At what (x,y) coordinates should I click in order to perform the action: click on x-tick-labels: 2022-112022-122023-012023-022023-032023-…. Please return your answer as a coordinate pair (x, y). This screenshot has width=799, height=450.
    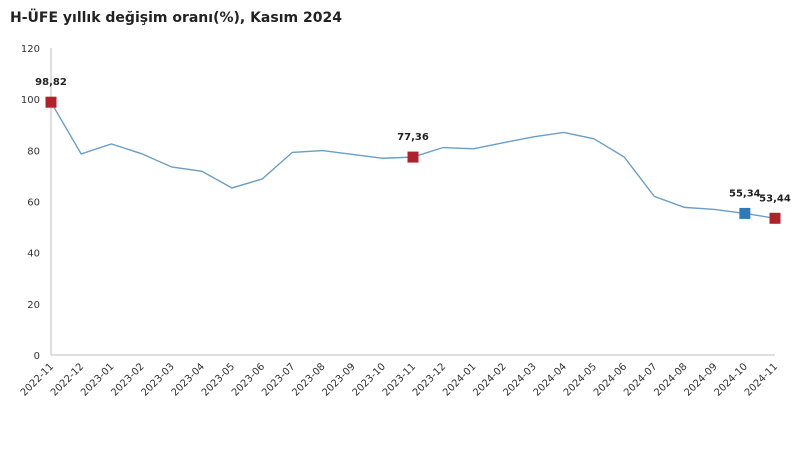
    Looking at the image, I should click on (399, 379).